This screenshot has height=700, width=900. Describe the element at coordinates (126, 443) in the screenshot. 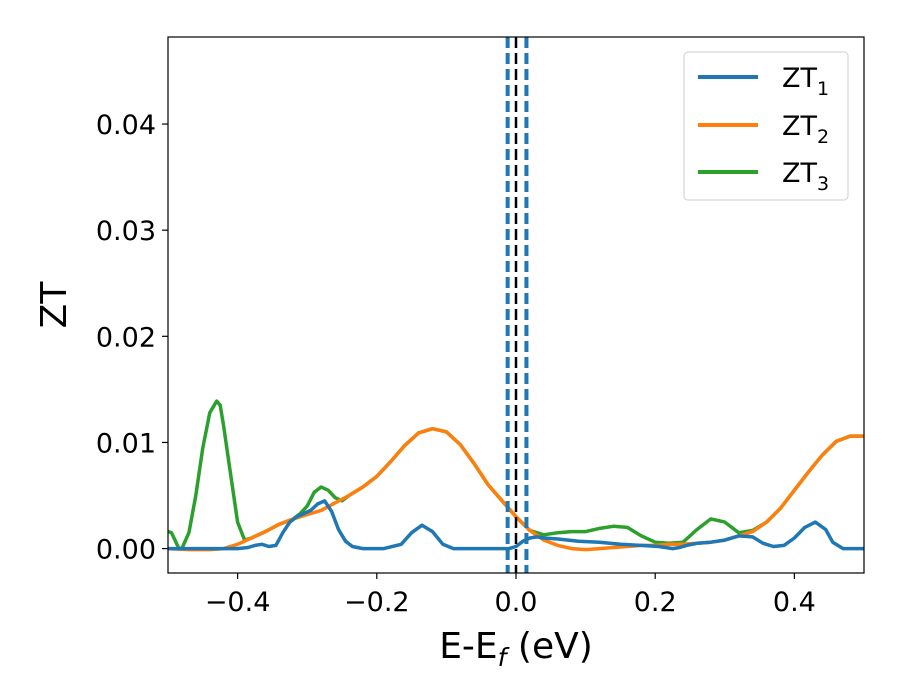

I see `y-tick-label: 0.01` at that location.